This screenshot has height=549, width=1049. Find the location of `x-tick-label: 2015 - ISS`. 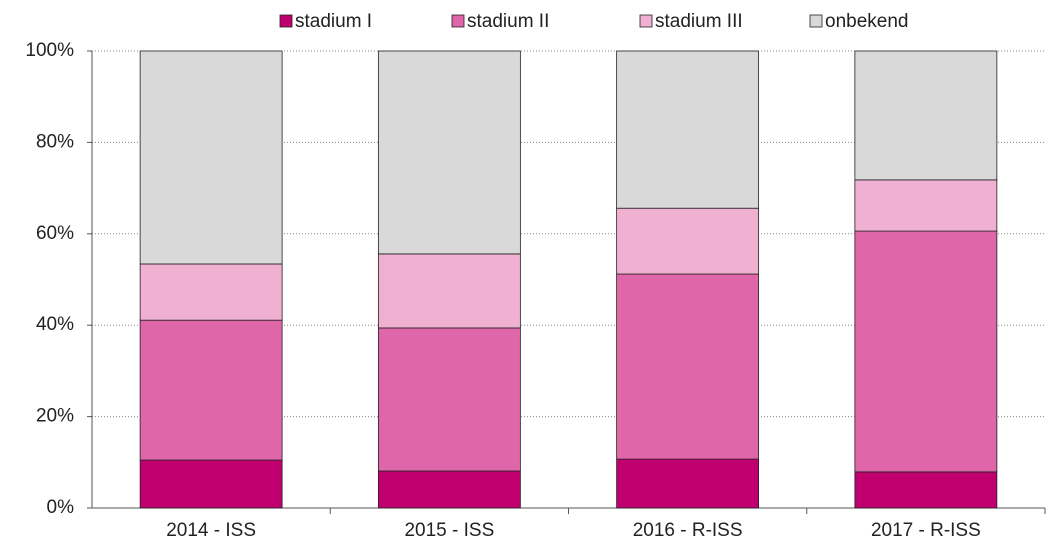

x-tick-label: 2015 - ISS is located at coordinates (449, 530).